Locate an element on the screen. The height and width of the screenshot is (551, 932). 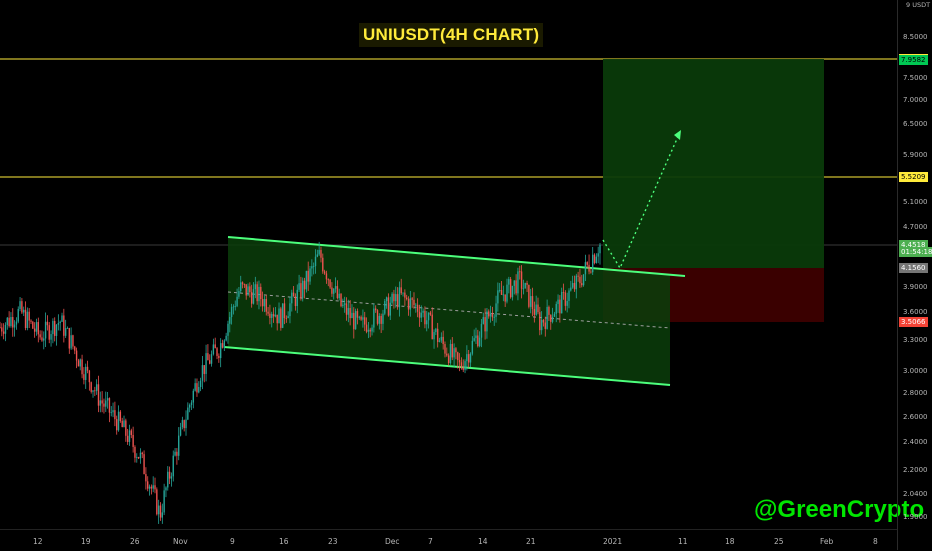
time-tick: Nov is located at coordinates (180, 541).